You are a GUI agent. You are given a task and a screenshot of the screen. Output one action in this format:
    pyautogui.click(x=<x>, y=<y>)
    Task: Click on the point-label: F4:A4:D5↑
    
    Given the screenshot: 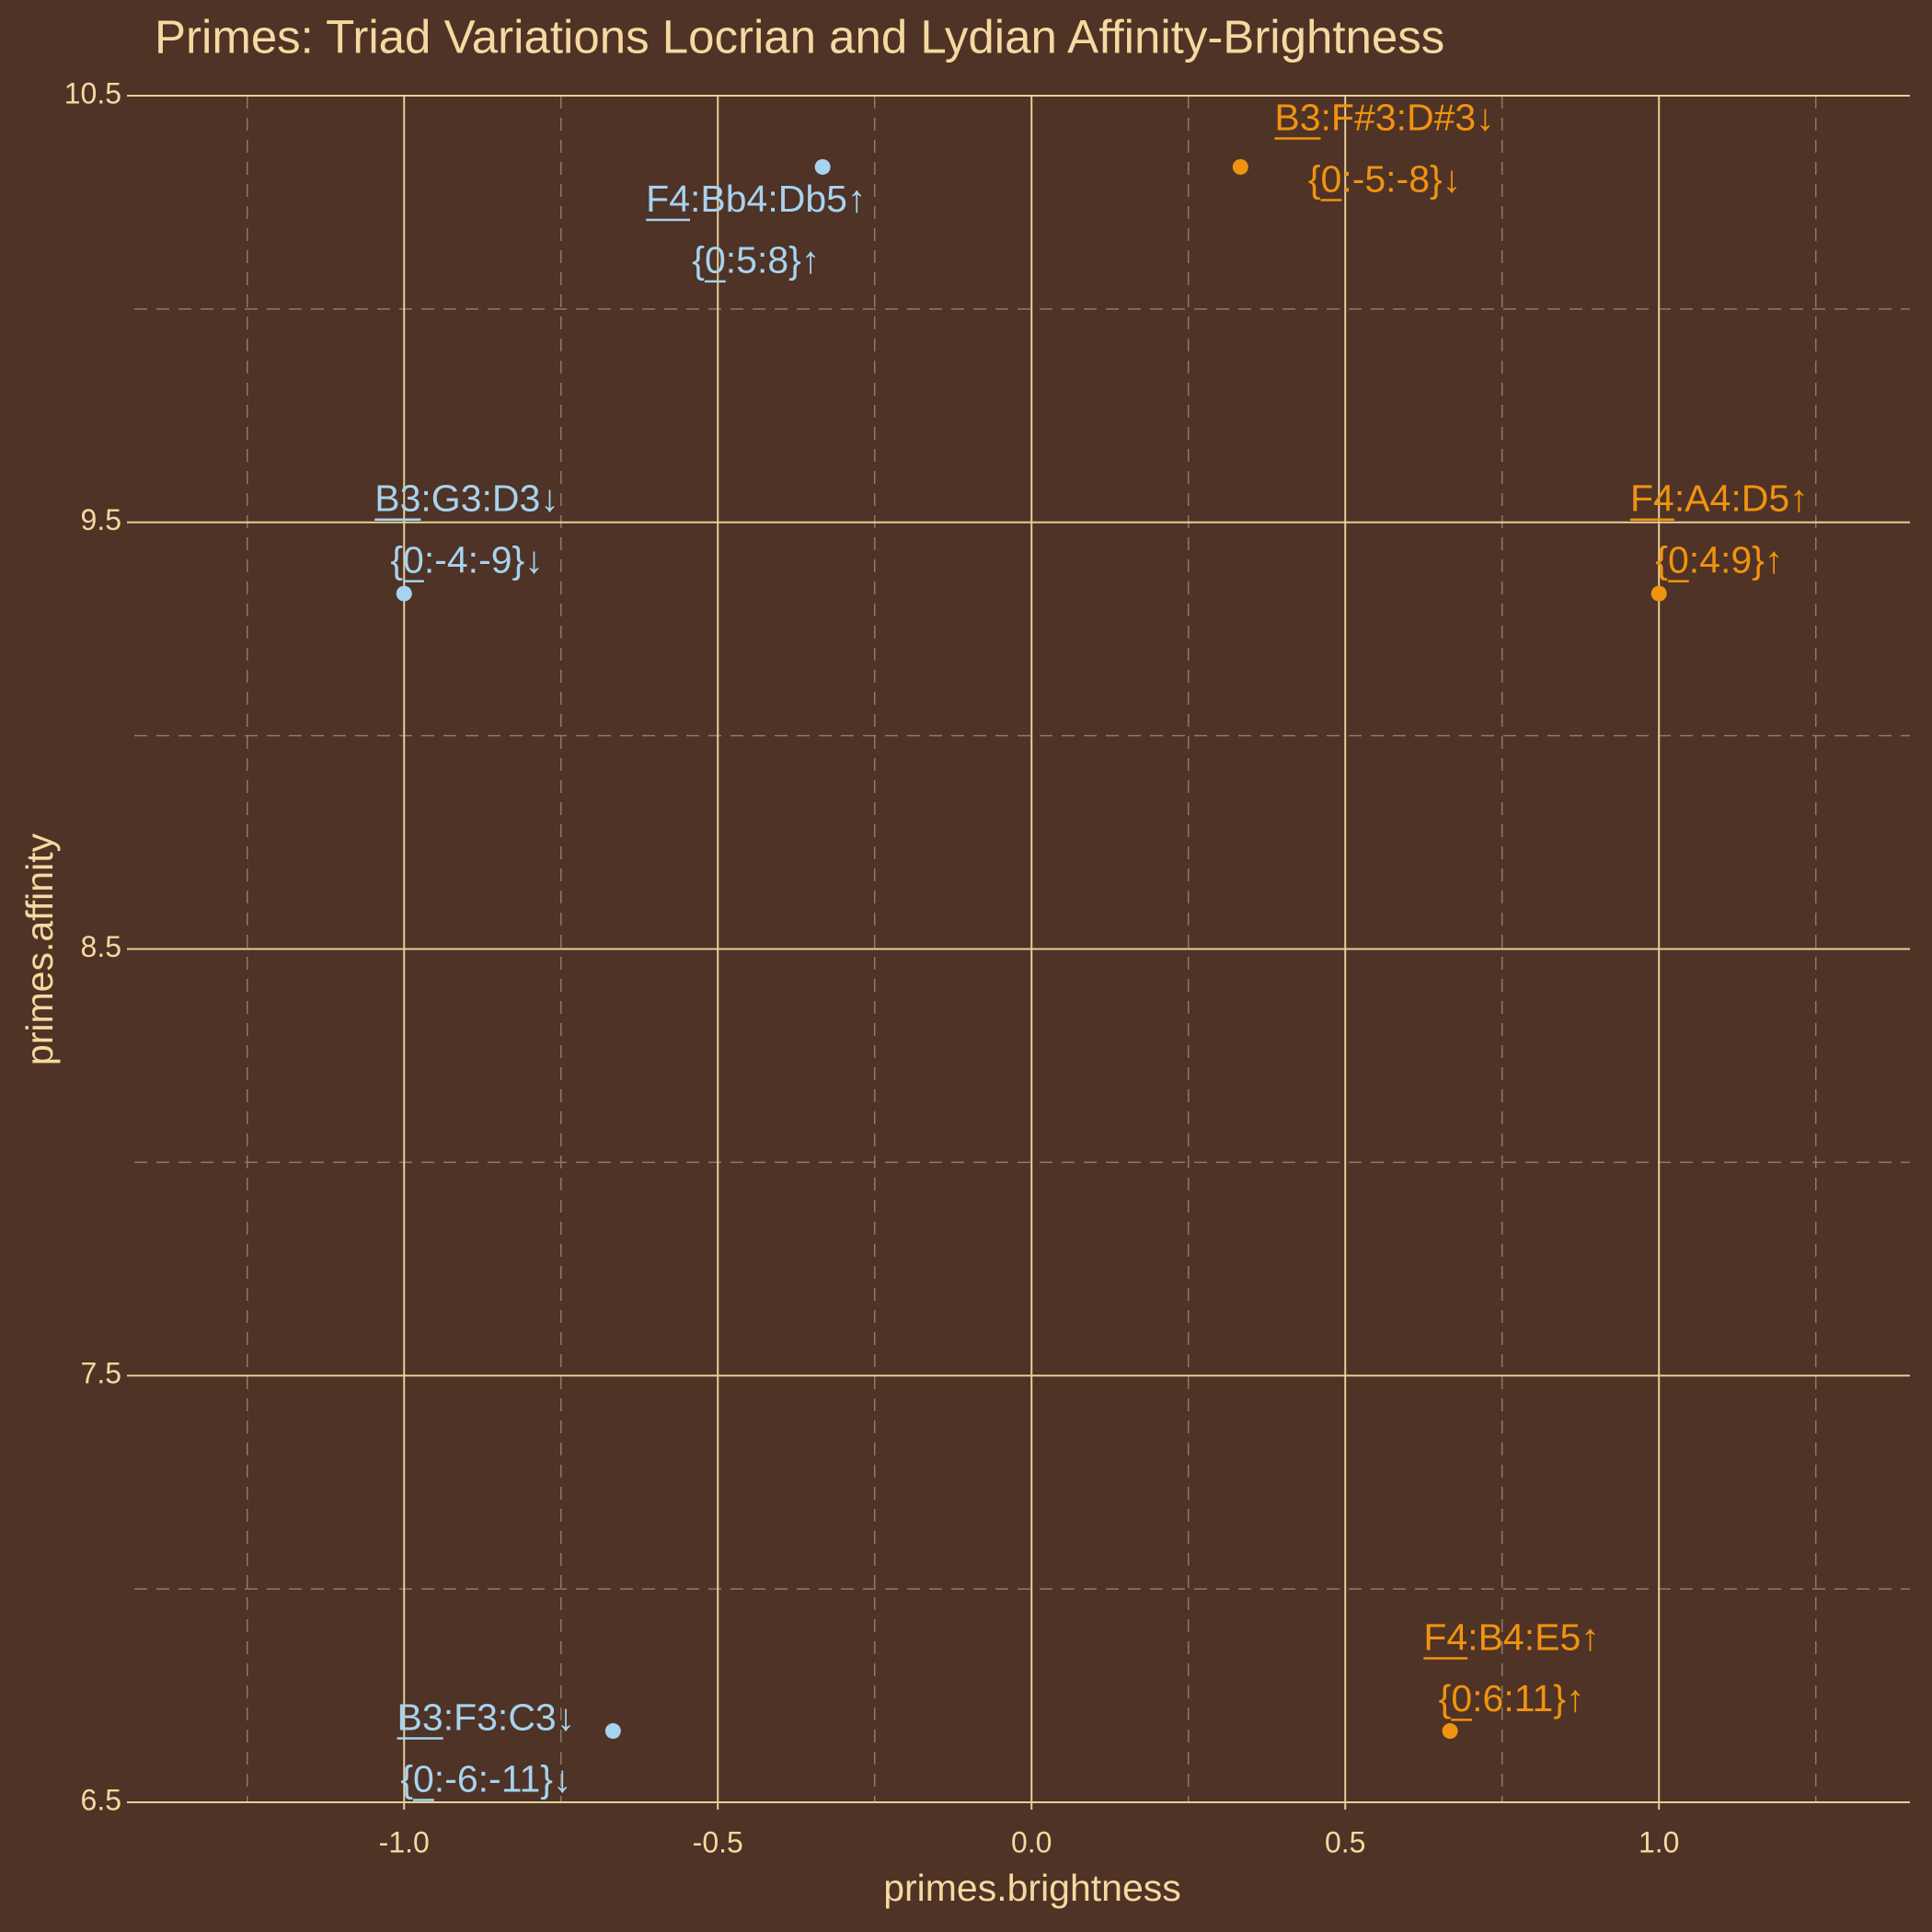 What is the action you would take?
    pyautogui.click(x=1719, y=498)
    